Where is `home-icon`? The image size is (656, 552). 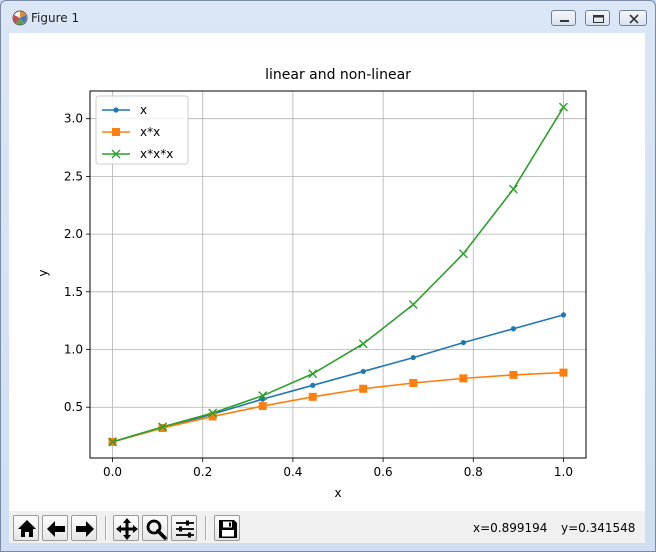 home-icon is located at coordinates (27, 528).